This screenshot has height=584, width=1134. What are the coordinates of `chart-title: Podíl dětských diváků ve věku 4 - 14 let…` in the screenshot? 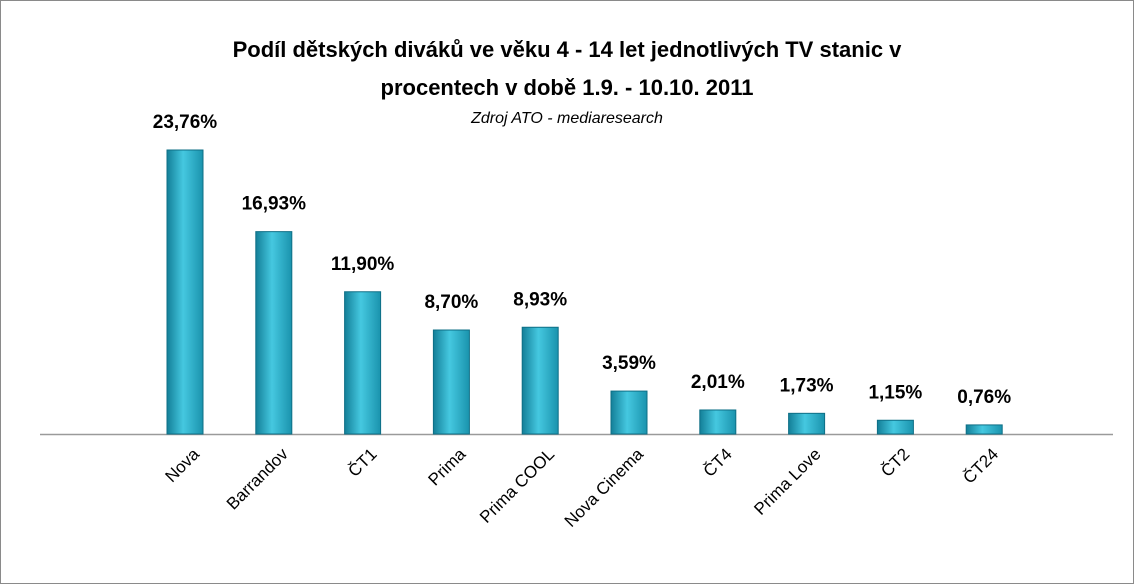 It's located at (568, 49).